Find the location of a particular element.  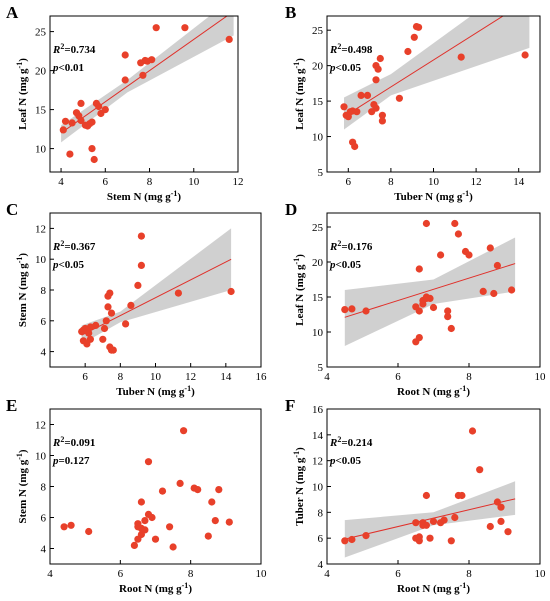

x-axis-title: Tuber N (mg g-1) is located at coordinates (155, 391).